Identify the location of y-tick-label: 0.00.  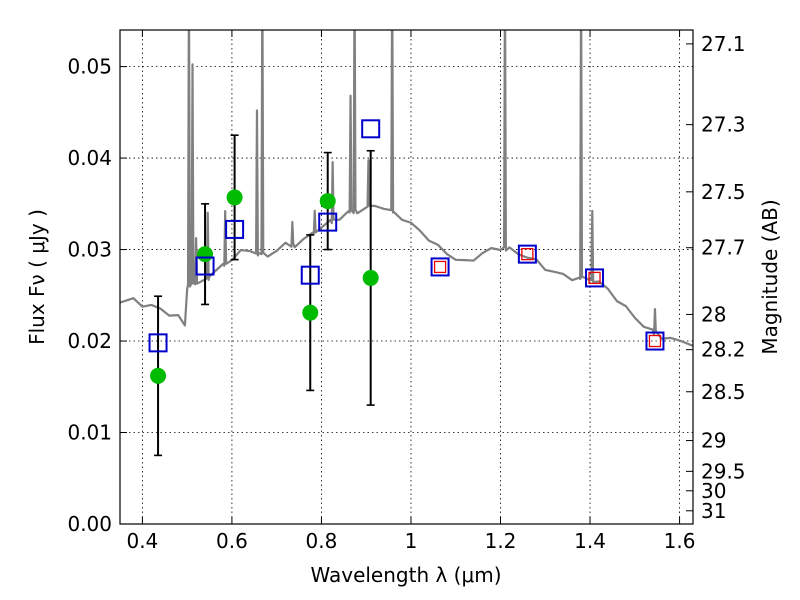
(89, 524).